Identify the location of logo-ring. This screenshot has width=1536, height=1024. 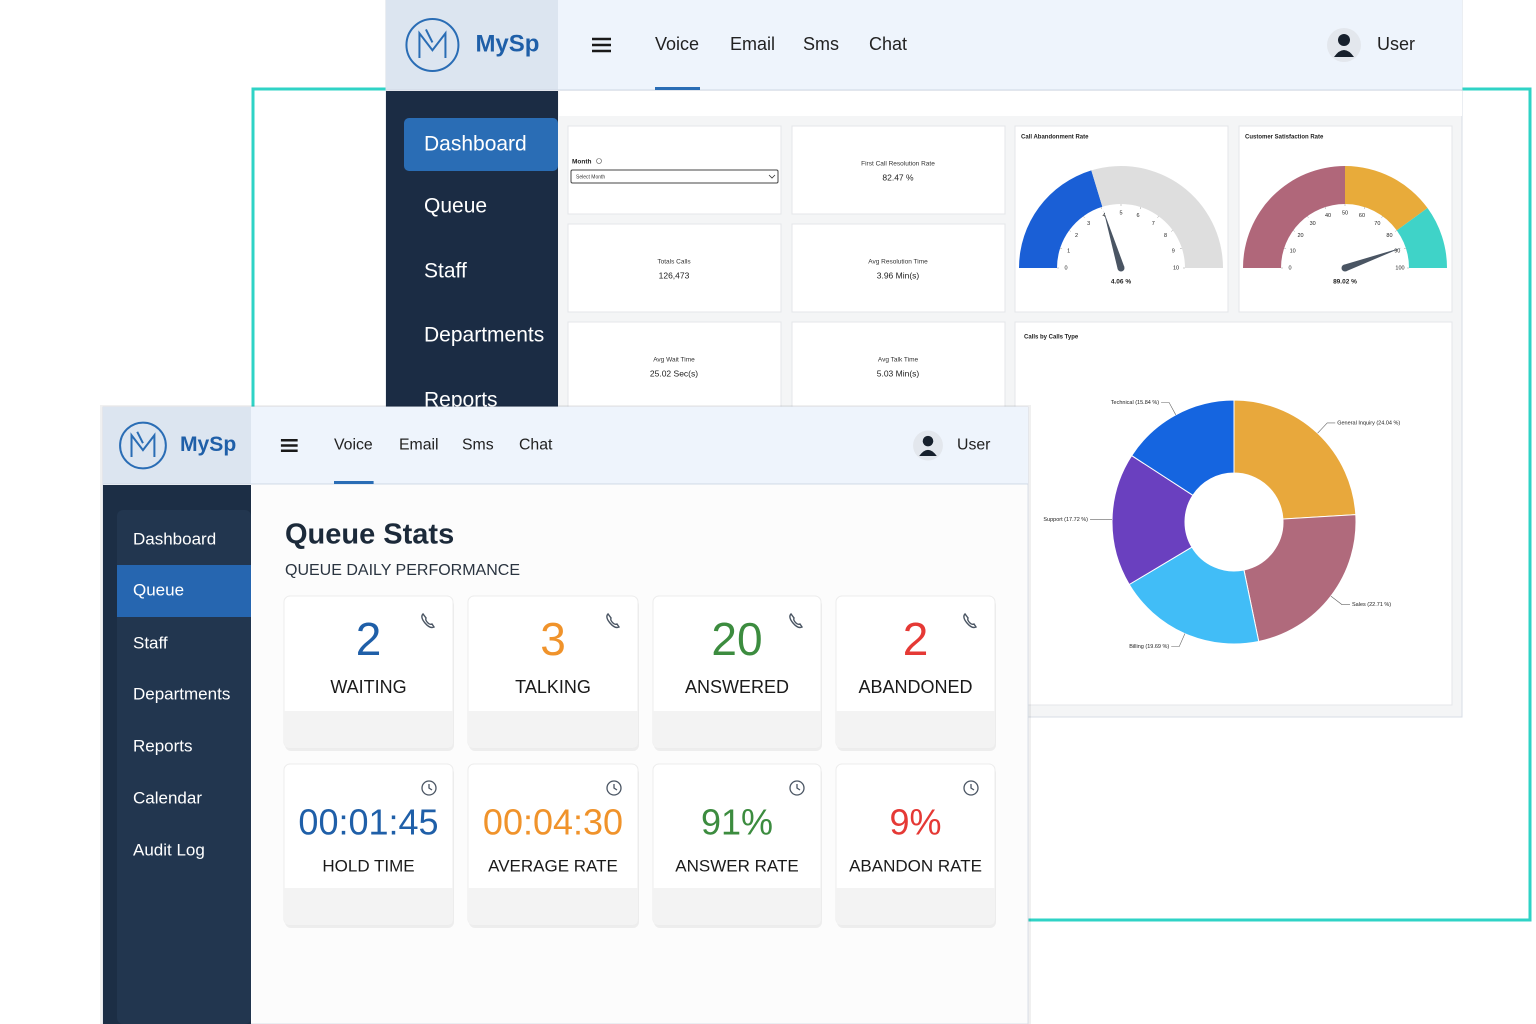
(143, 445).